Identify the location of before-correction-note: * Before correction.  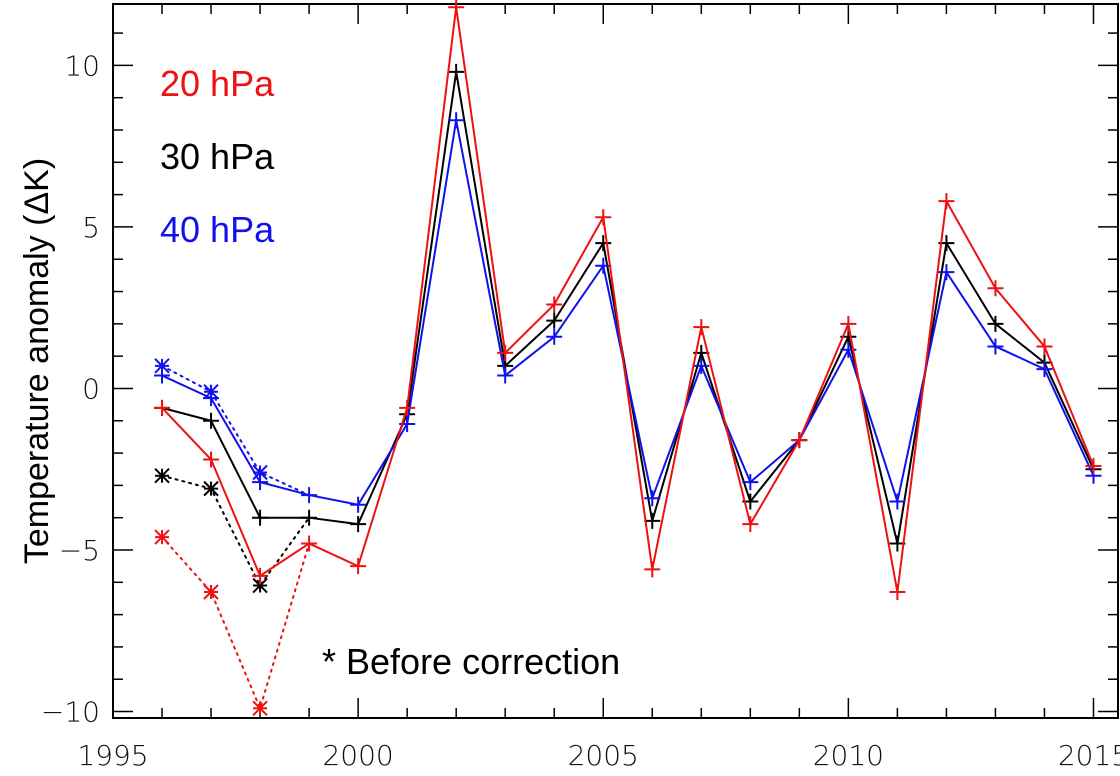
(471, 661).